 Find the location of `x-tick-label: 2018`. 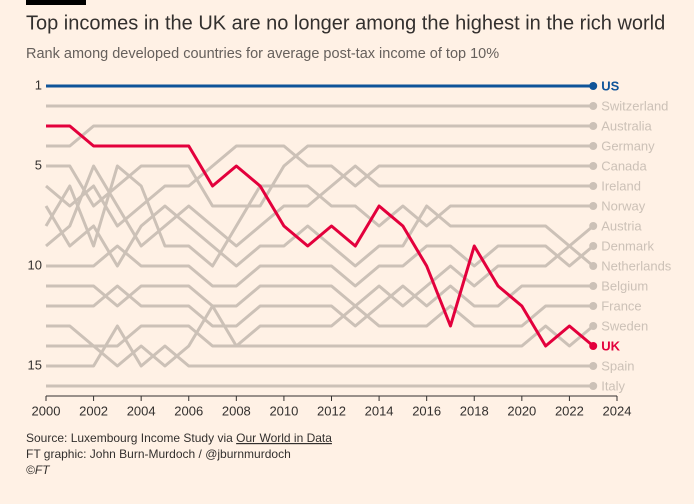

x-tick-label: 2018 is located at coordinates (474, 410).